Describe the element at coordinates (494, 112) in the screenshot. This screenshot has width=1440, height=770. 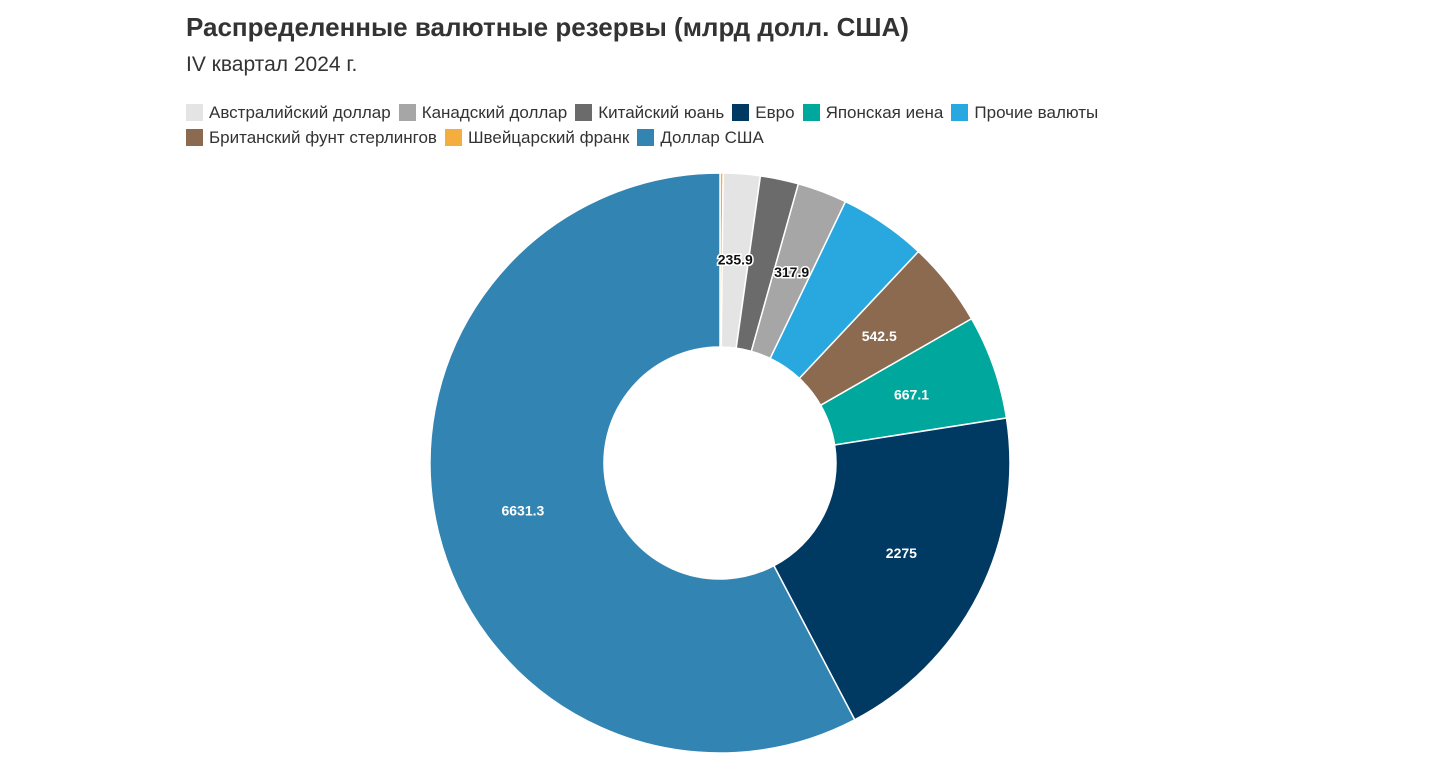
I see `legend-label: Канадский доллар` at that location.